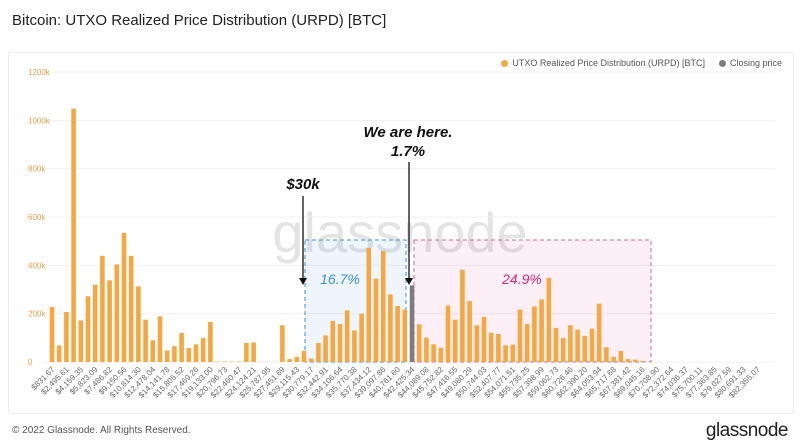 Image resolution: width=800 pixels, height=444 pixels. I want to click on y-tick-label: 200k, so click(37, 314).